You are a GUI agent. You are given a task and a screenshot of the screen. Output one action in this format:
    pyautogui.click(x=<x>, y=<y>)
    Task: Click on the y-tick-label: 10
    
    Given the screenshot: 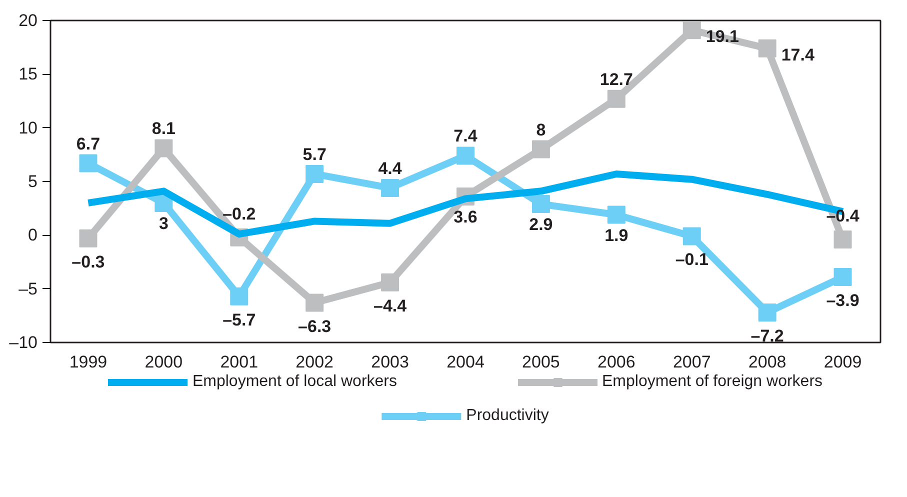 What is the action you would take?
    pyautogui.click(x=28, y=128)
    